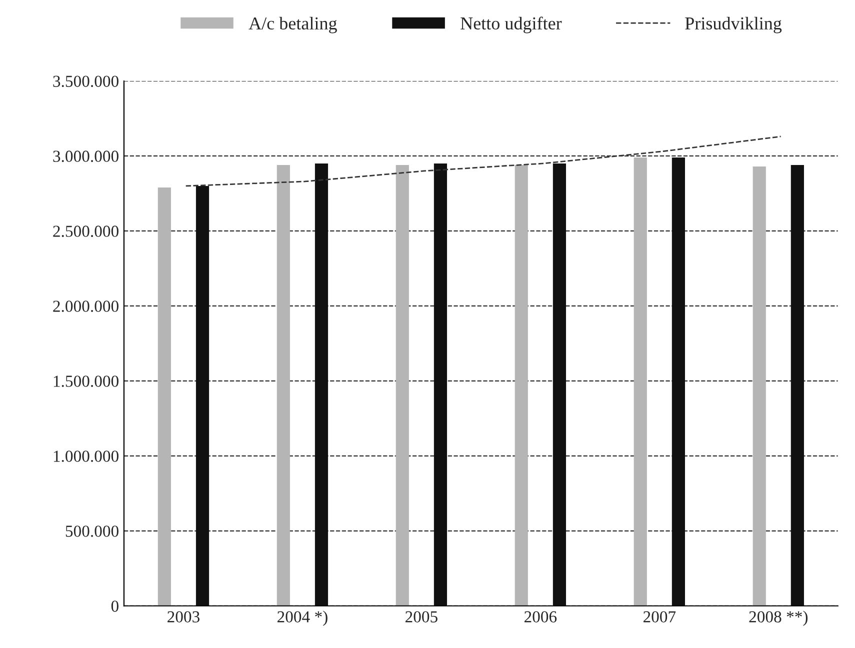  What do you see at coordinates (511, 25) in the screenshot?
I see `legend-label: Netto udgifter` at bounding box center [511, 25].